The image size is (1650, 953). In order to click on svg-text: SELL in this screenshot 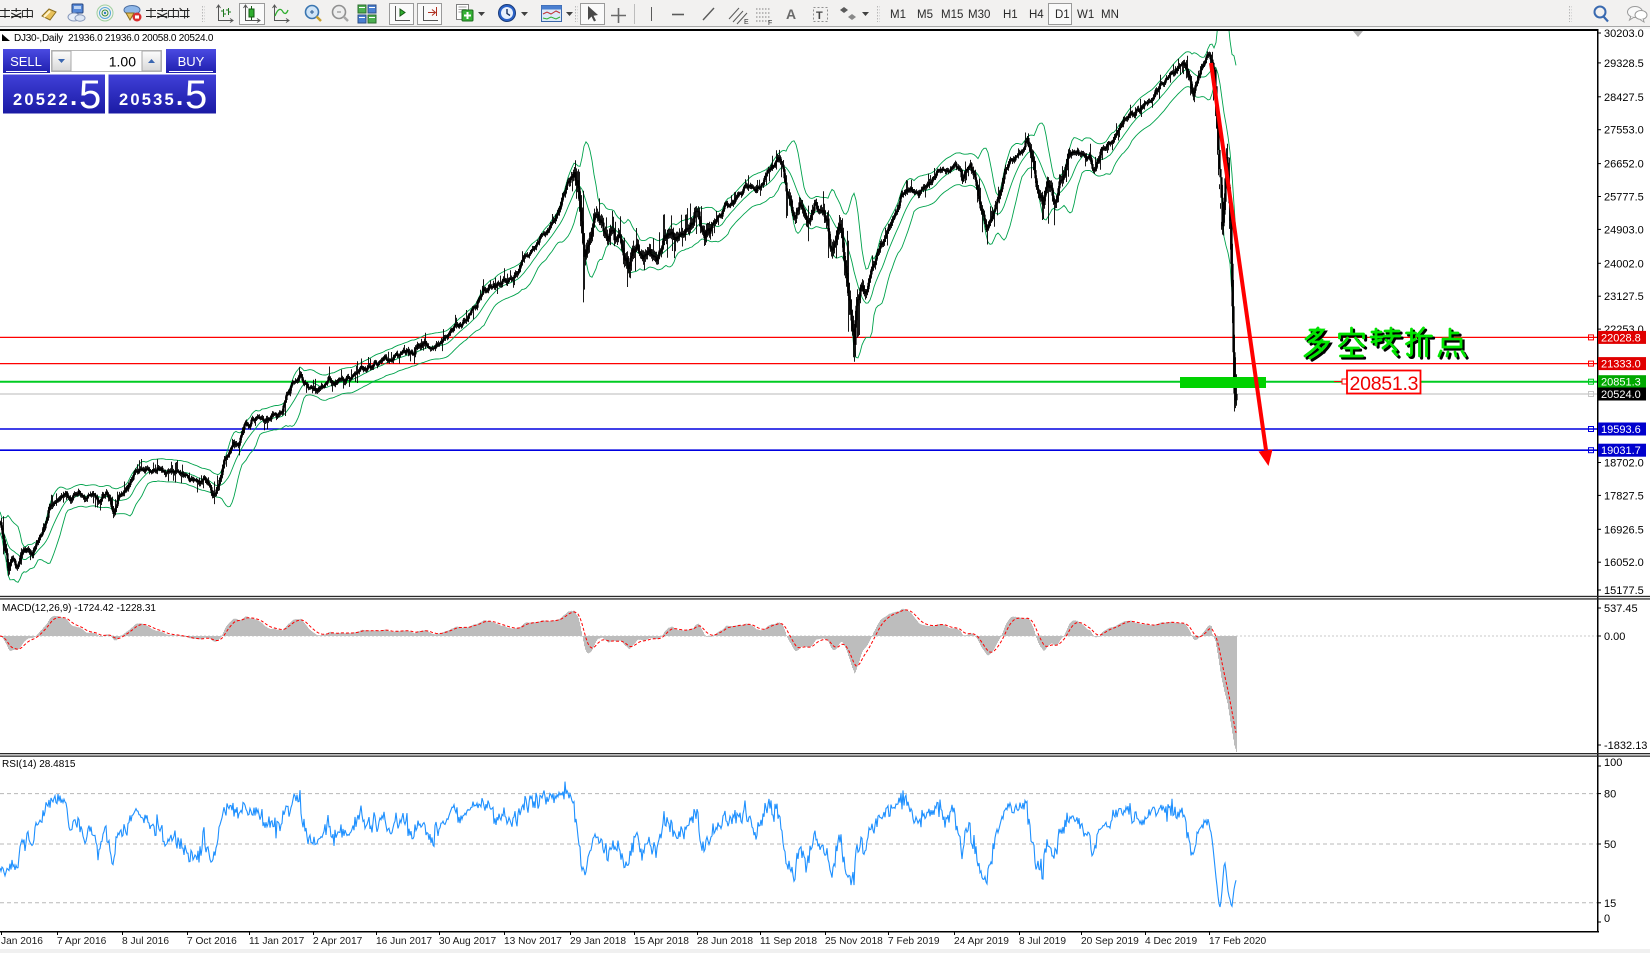, I will do `click(26, 61)`.